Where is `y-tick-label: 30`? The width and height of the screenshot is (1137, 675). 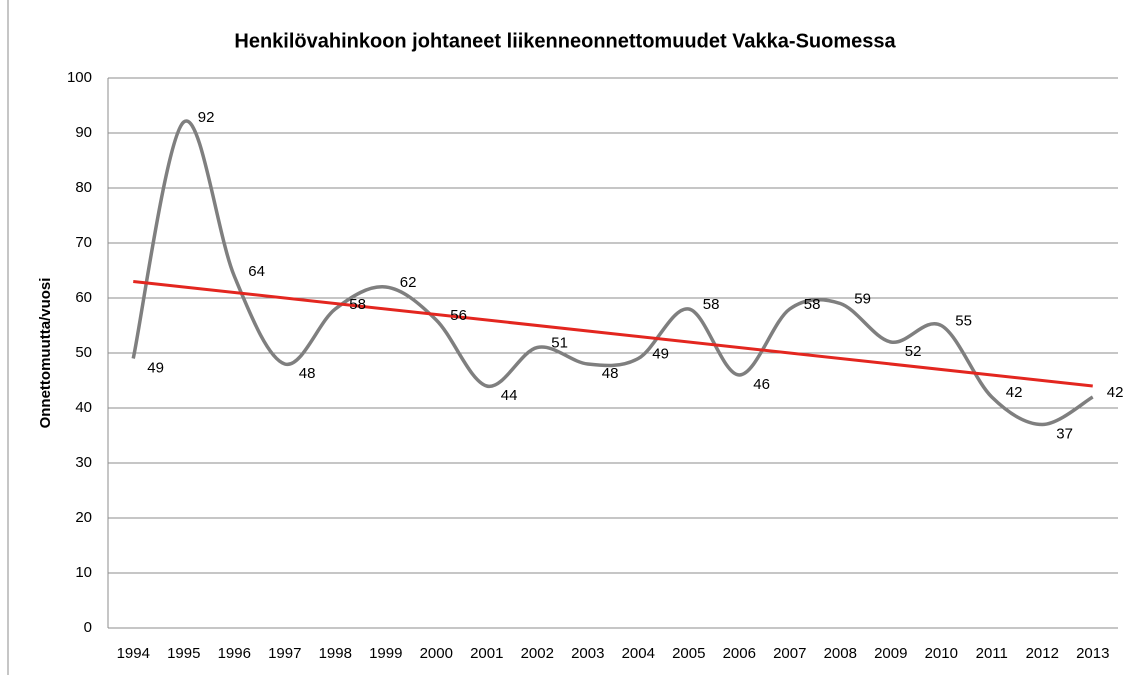
y-tick-label: 30 is located at coordinates (83, 462).